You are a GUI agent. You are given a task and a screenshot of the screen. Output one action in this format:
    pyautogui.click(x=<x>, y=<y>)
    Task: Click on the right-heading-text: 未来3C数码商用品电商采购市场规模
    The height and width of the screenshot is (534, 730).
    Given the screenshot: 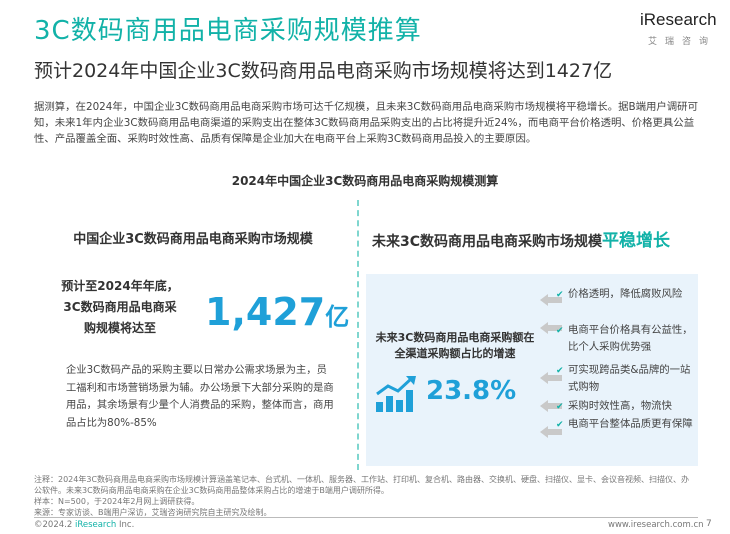 What is the action you would take?
    pyautogui.click(x=487, y=242)
    